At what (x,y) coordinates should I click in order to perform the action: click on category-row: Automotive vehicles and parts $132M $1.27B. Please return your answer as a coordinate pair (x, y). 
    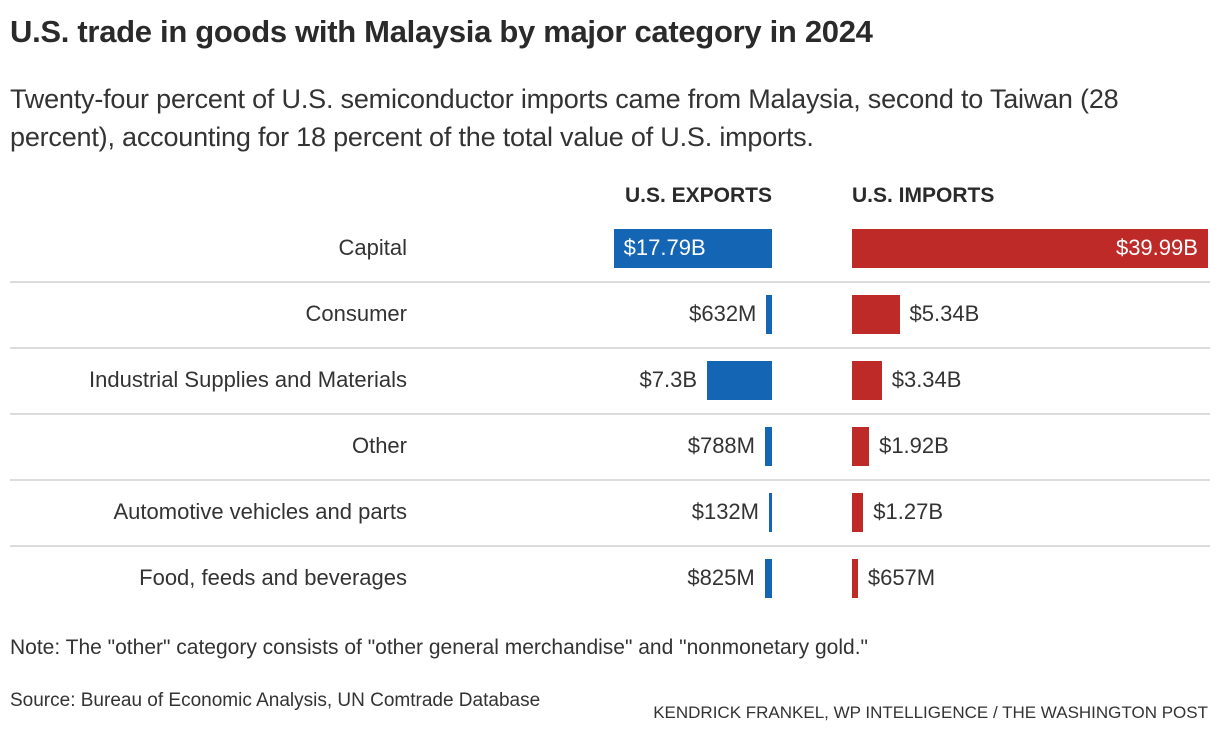
    Looking at the image, I should click on (610, 512).